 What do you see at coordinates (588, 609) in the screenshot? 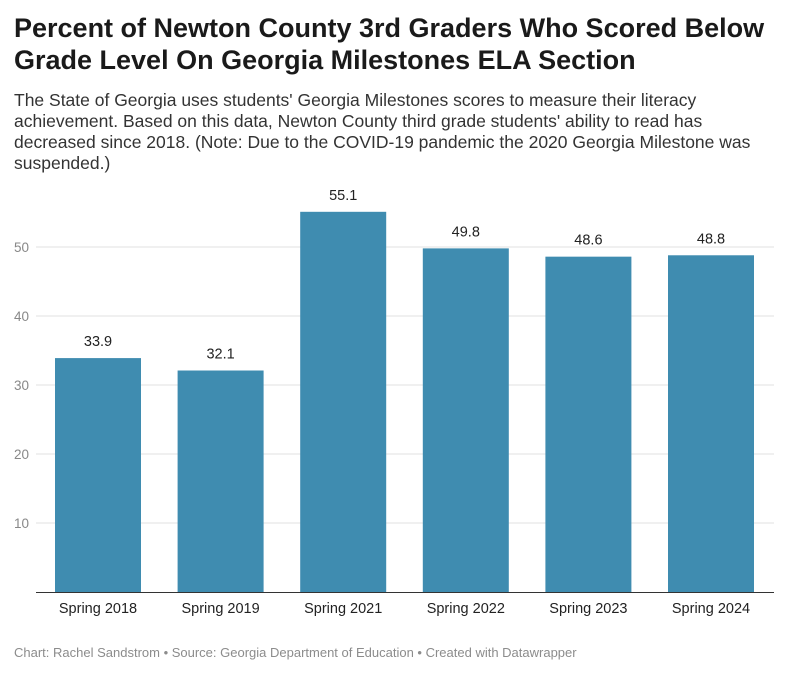
I see `x-tick-label: Spring 2023` at bounding box center [588, 609].